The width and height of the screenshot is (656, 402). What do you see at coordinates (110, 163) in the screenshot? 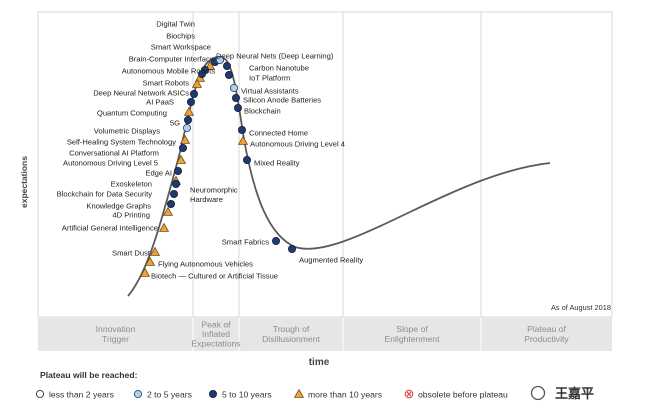
I see `label-autonomous-driving-level-5: Autonomous Driving Level 5` at bounding box center [110, 163].